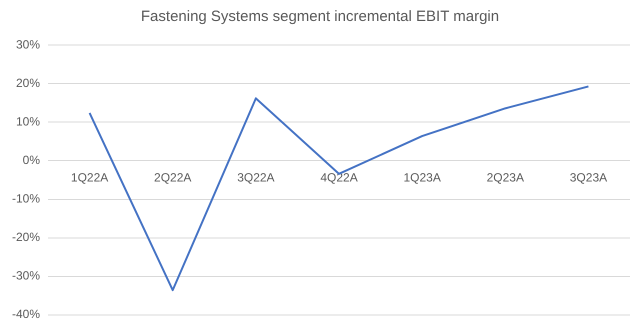  What do you see at coordinates (589, 177) in the screenshot?
I see `x-tick-label: 3Q23A` at bounding box center [589, 177].